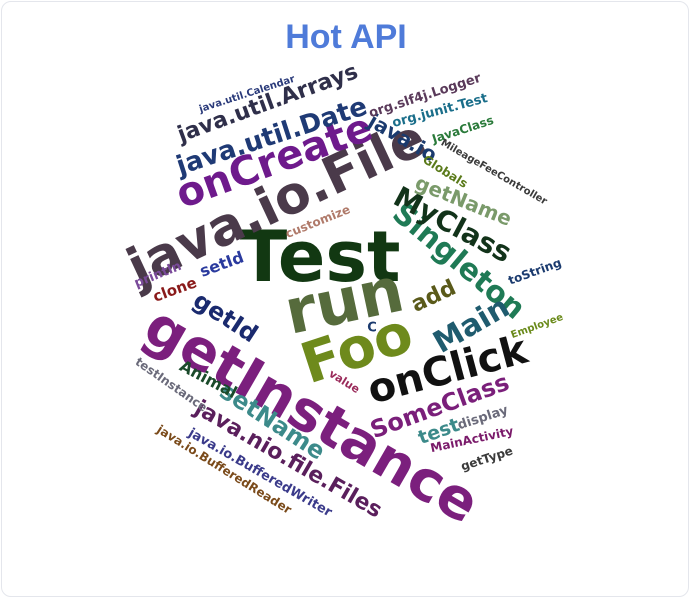 This screenshot has height=600, width=692. Describe the element at coordinates (434, 296) in the screenshot. I see `word-add: add` at that location.